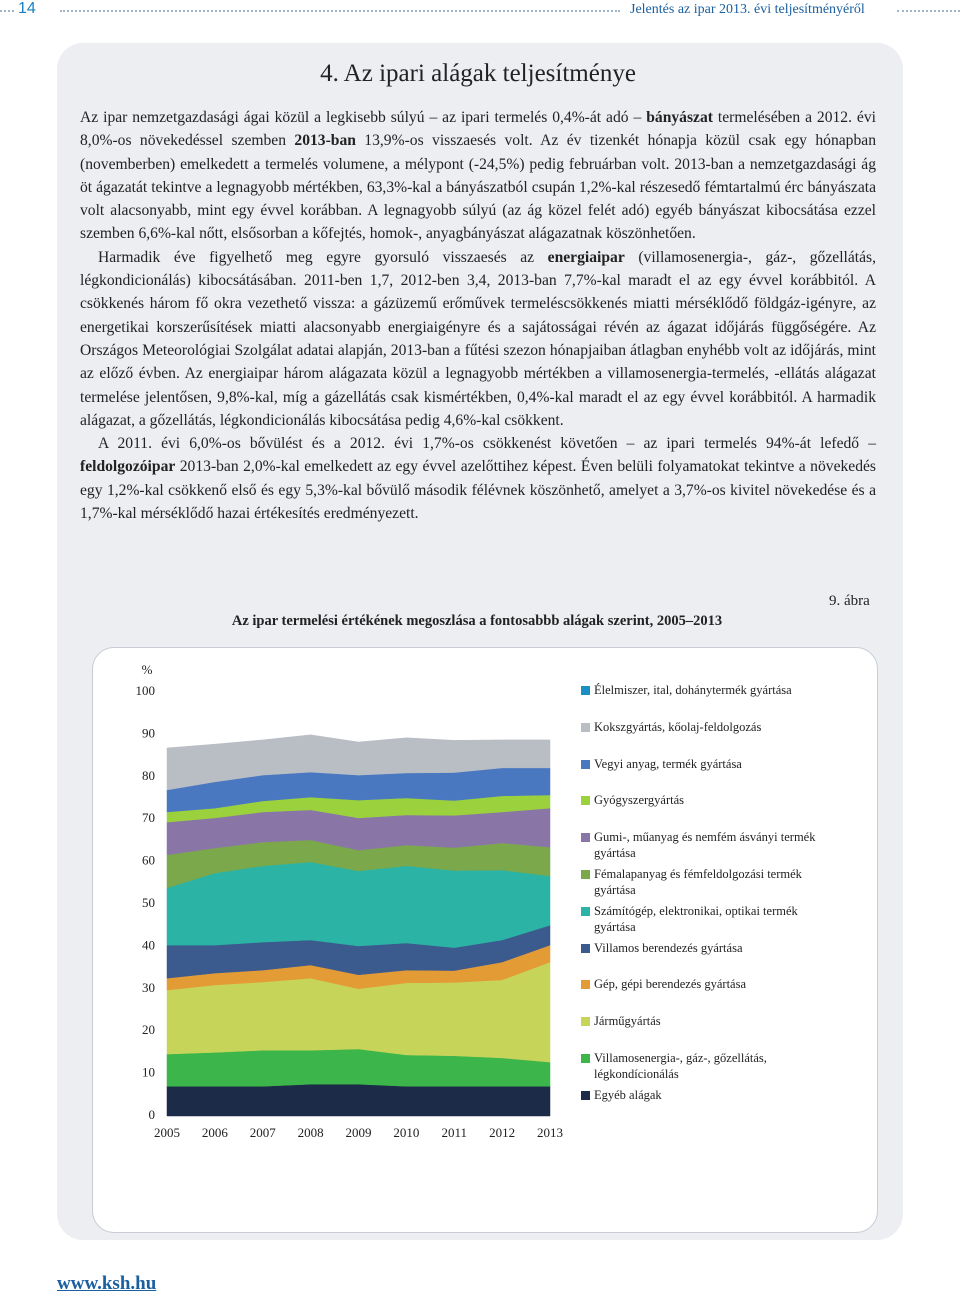 The height and width of the screenshot is (1308, 960). What do you see at coordinates (668, 763) in the screenshot?
I see `legend-label: Vegyi anyag, termék gyártása` at bounding box center [668, 763].